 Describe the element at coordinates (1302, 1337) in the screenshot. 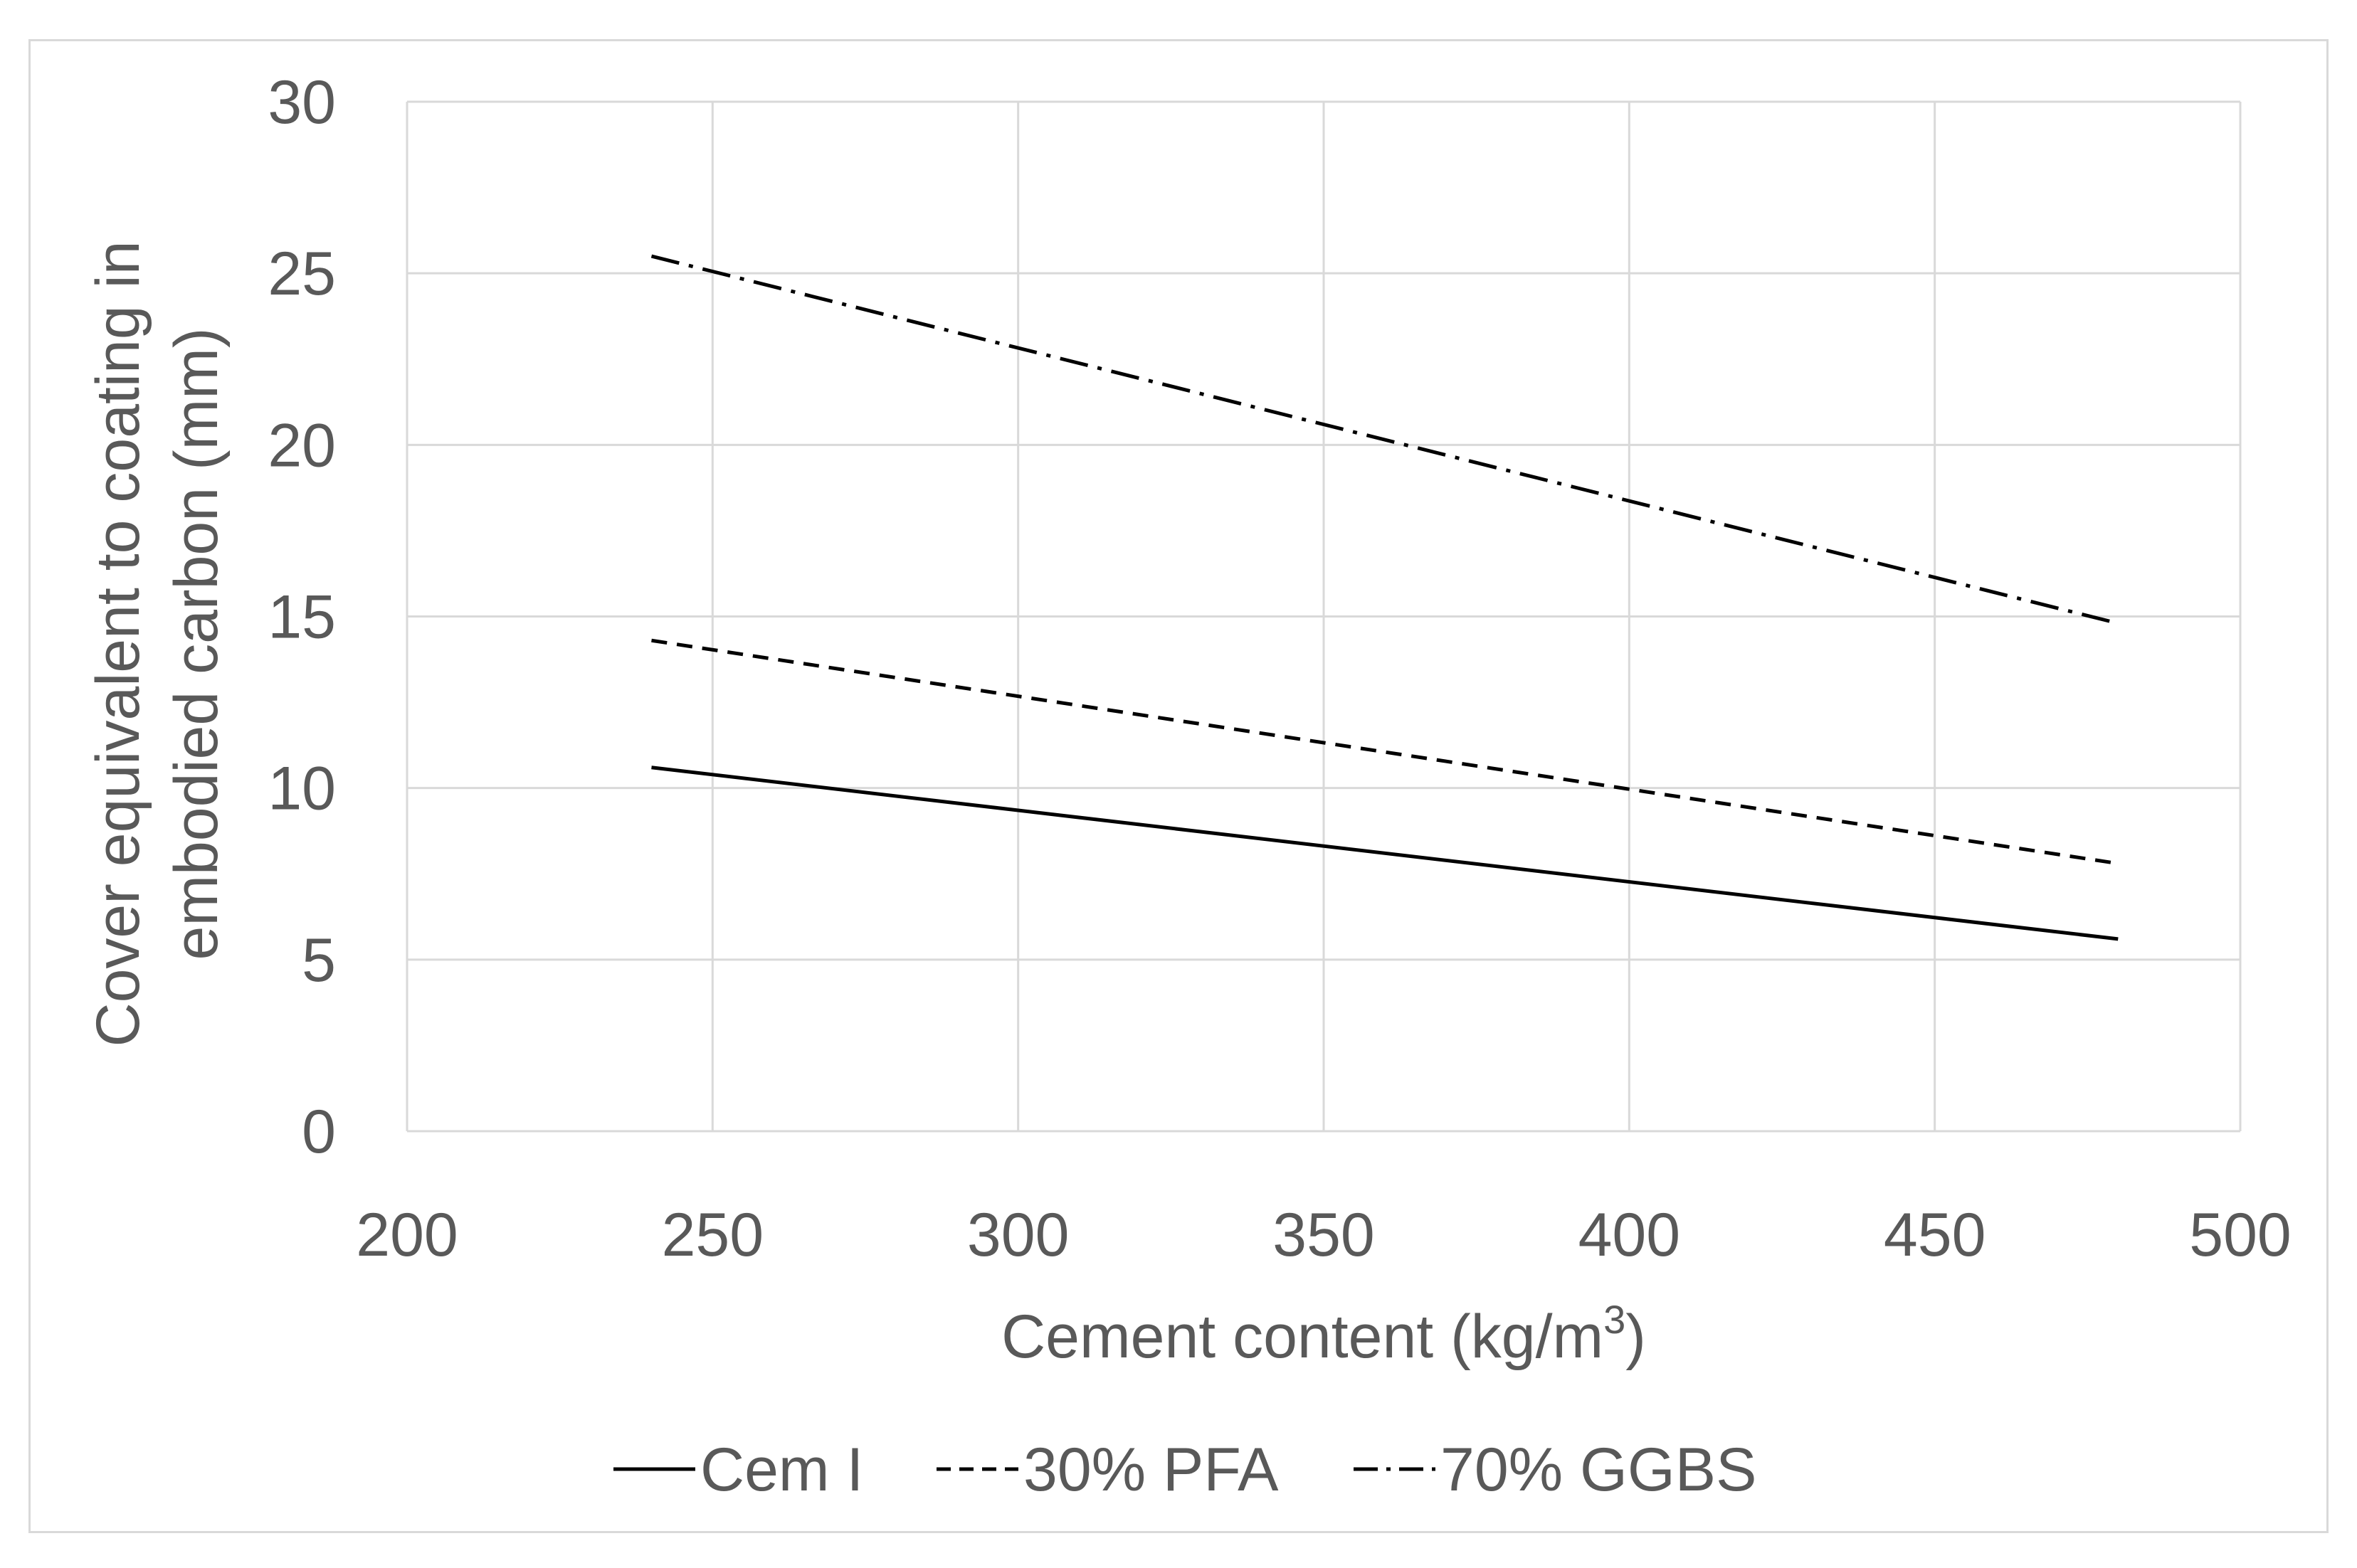

I see `x-axis-title-main: Cement content (kg/m` at that location.